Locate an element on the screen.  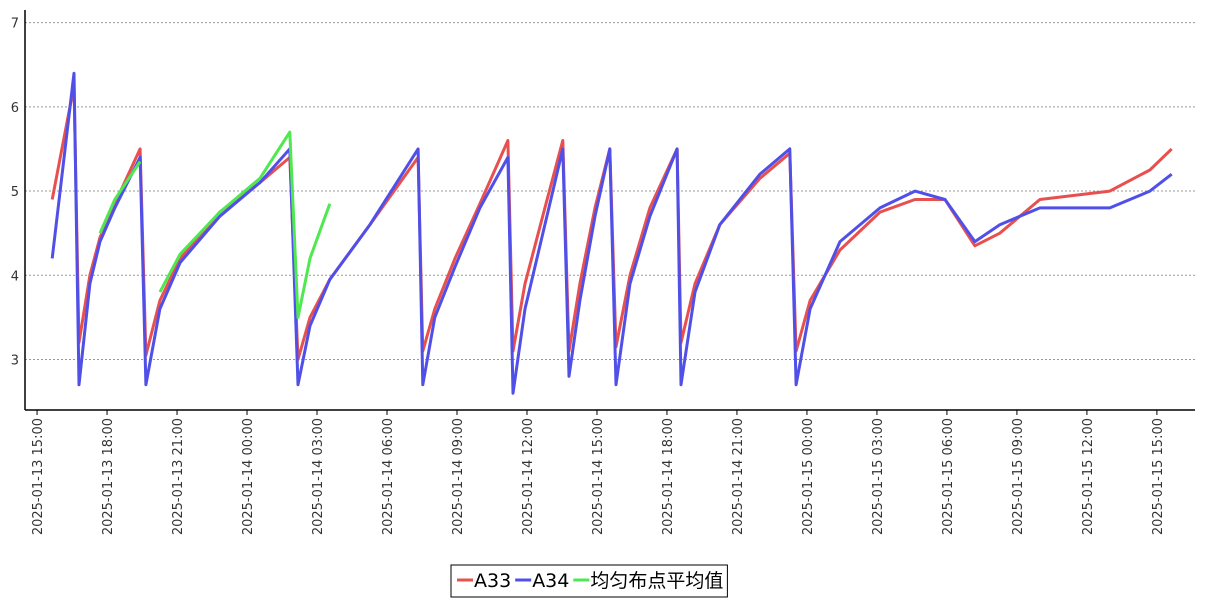
legend: A33 A34 均匀布点平均值 is located at coordinates (589, 581).